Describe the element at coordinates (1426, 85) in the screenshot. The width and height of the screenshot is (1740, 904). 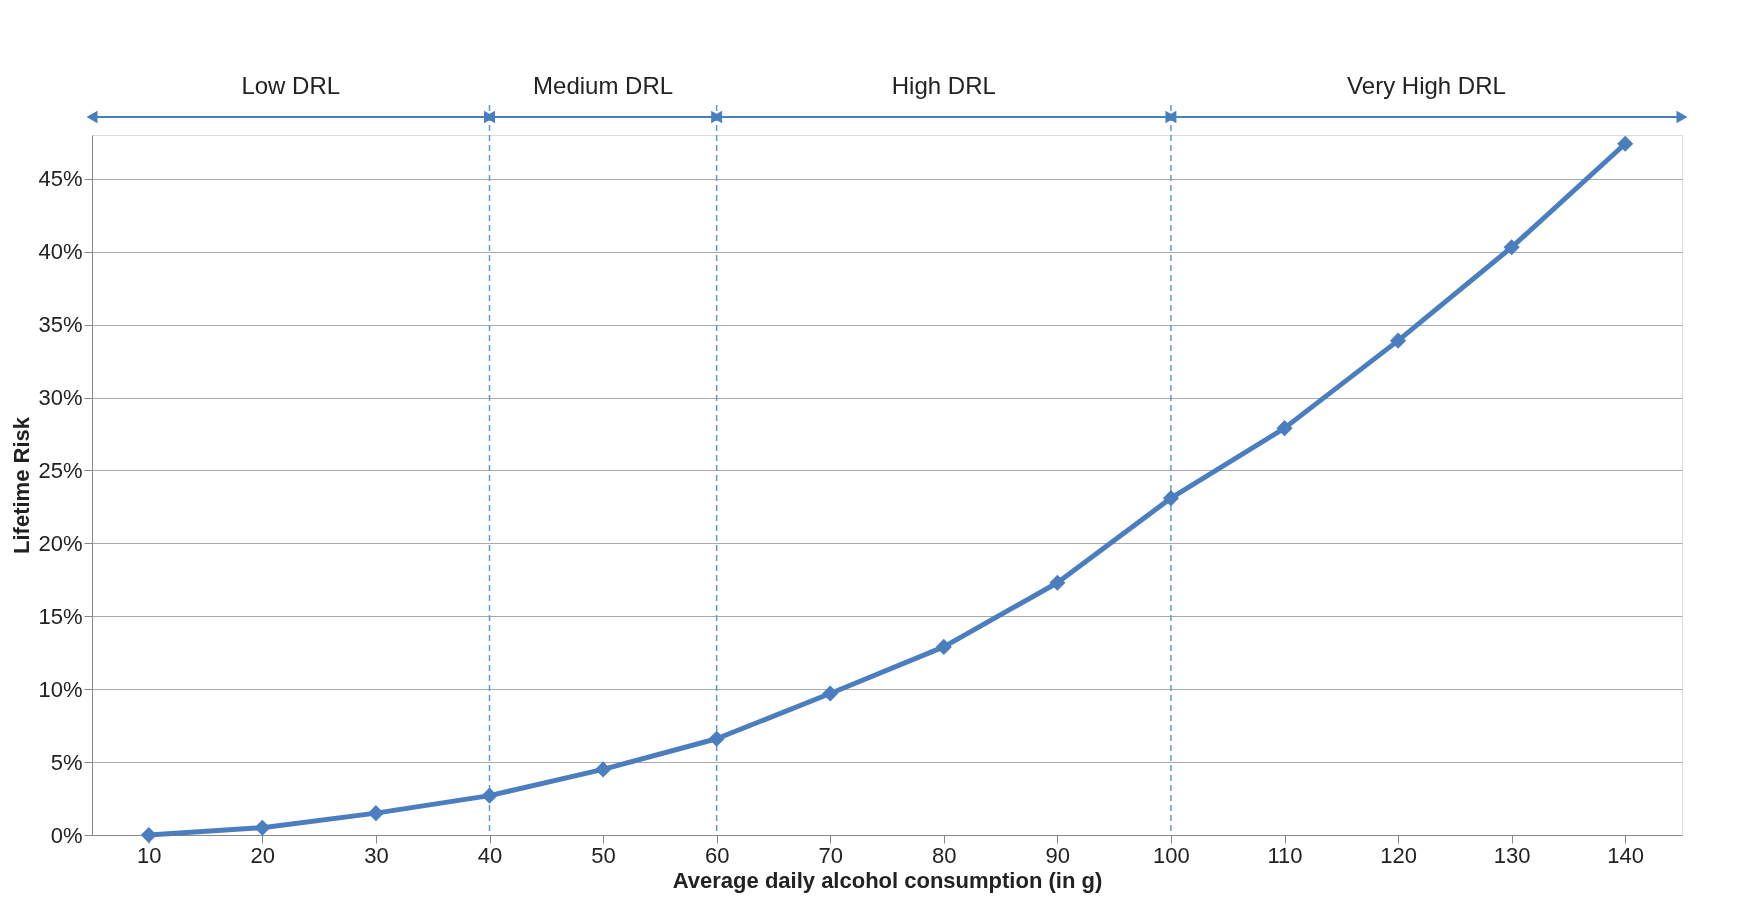
I see `text: Very High DRL` at that location.